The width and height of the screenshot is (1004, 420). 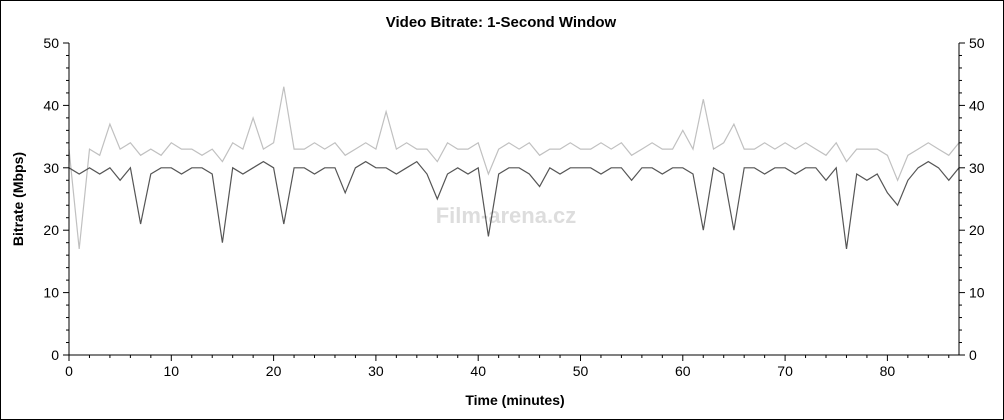 What do you see at coordinates (55, 355) in the screenshot?
I see `y-tick-label-left: 0` at bounding box center [55, 355].